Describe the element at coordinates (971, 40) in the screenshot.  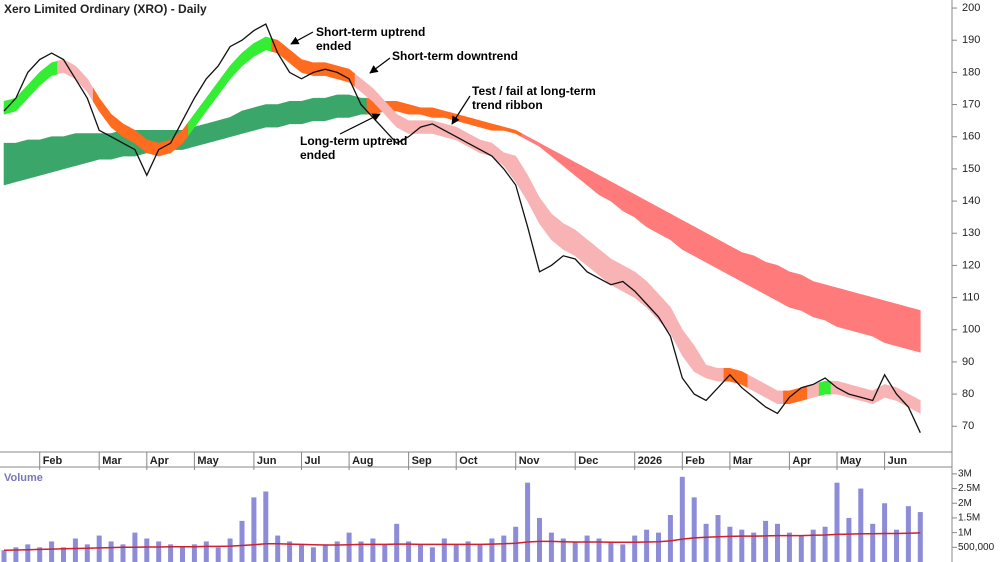
I see `y-tick-label: 190` at that location.